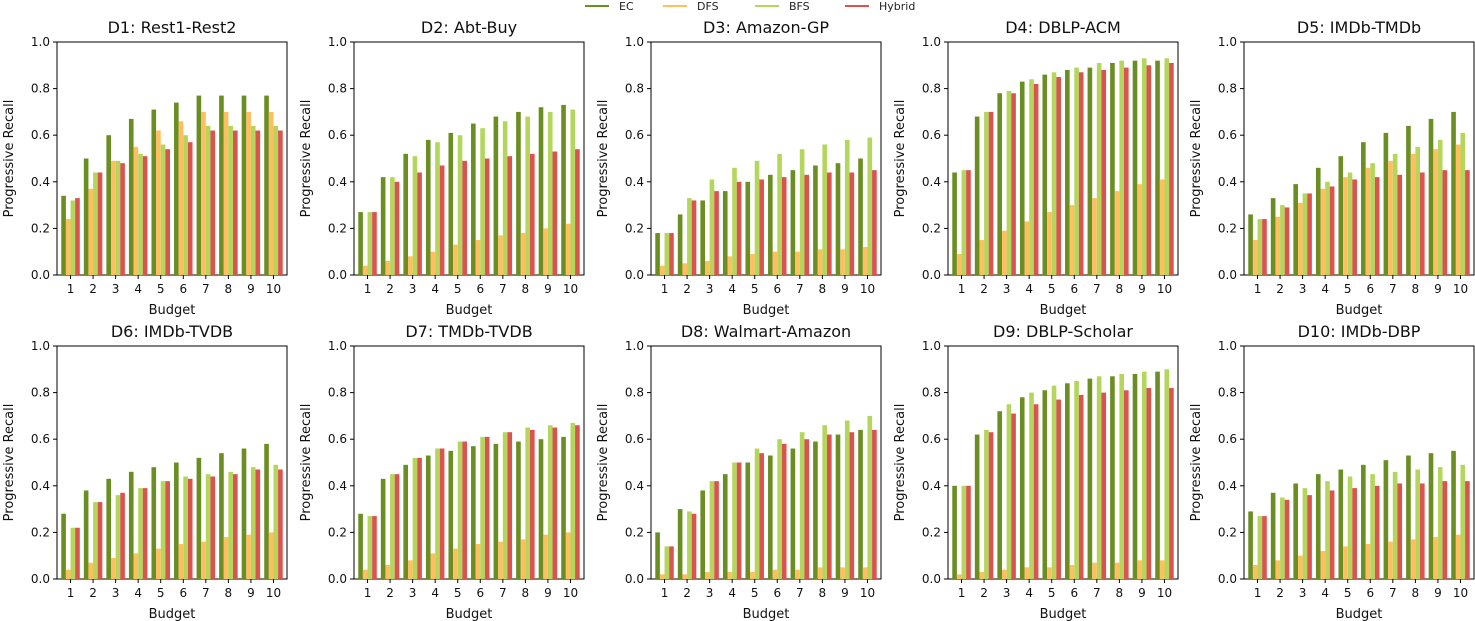 The height and width of the screenshot is (621, 1475). What do you see at coordinates (597, 6) in the screenshot?
I see `legend-swatch-ec` at bounding box center [597, 6].